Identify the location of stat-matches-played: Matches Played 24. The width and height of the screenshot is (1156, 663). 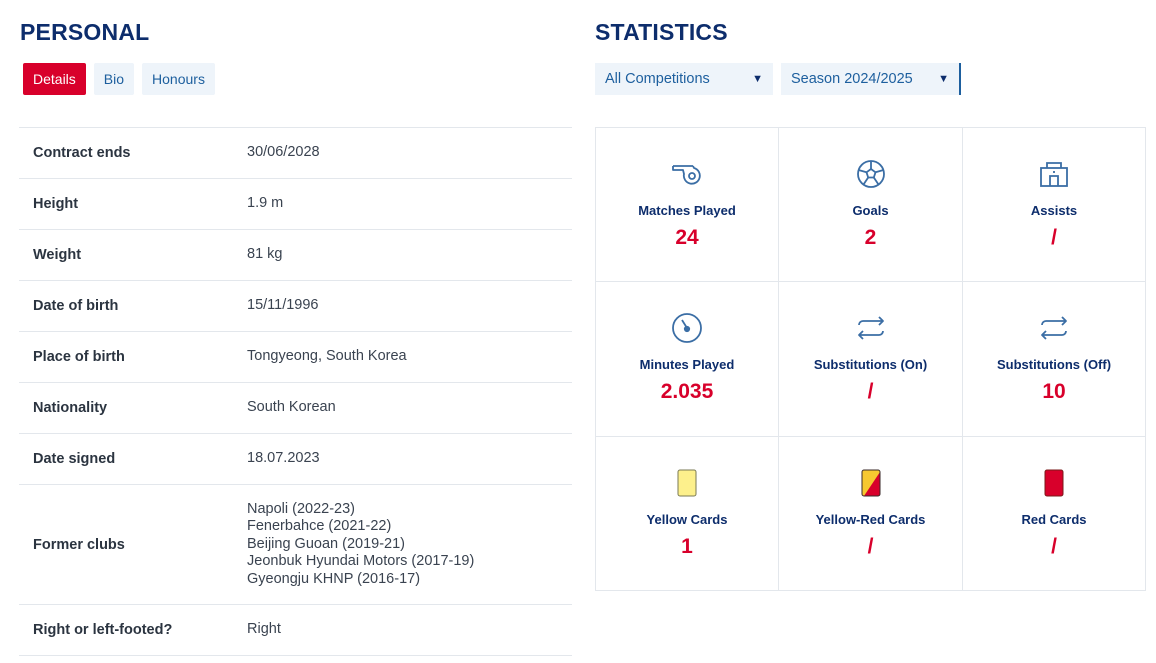
(687, 205).